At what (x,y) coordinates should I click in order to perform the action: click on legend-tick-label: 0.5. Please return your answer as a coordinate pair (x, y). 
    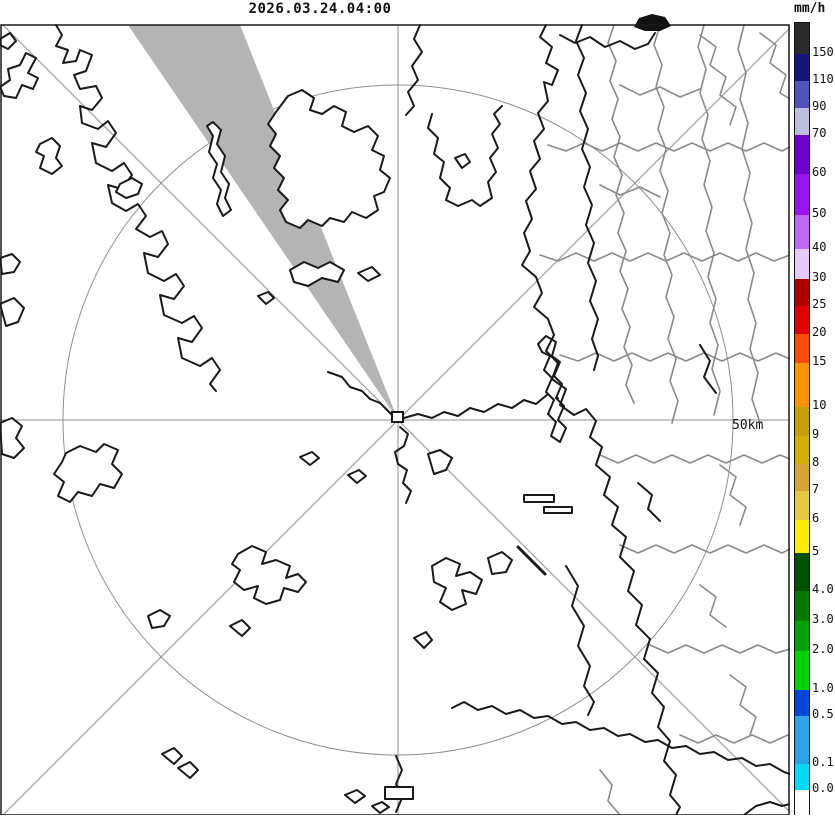
    Looking at the image, I should click on (823, 714).